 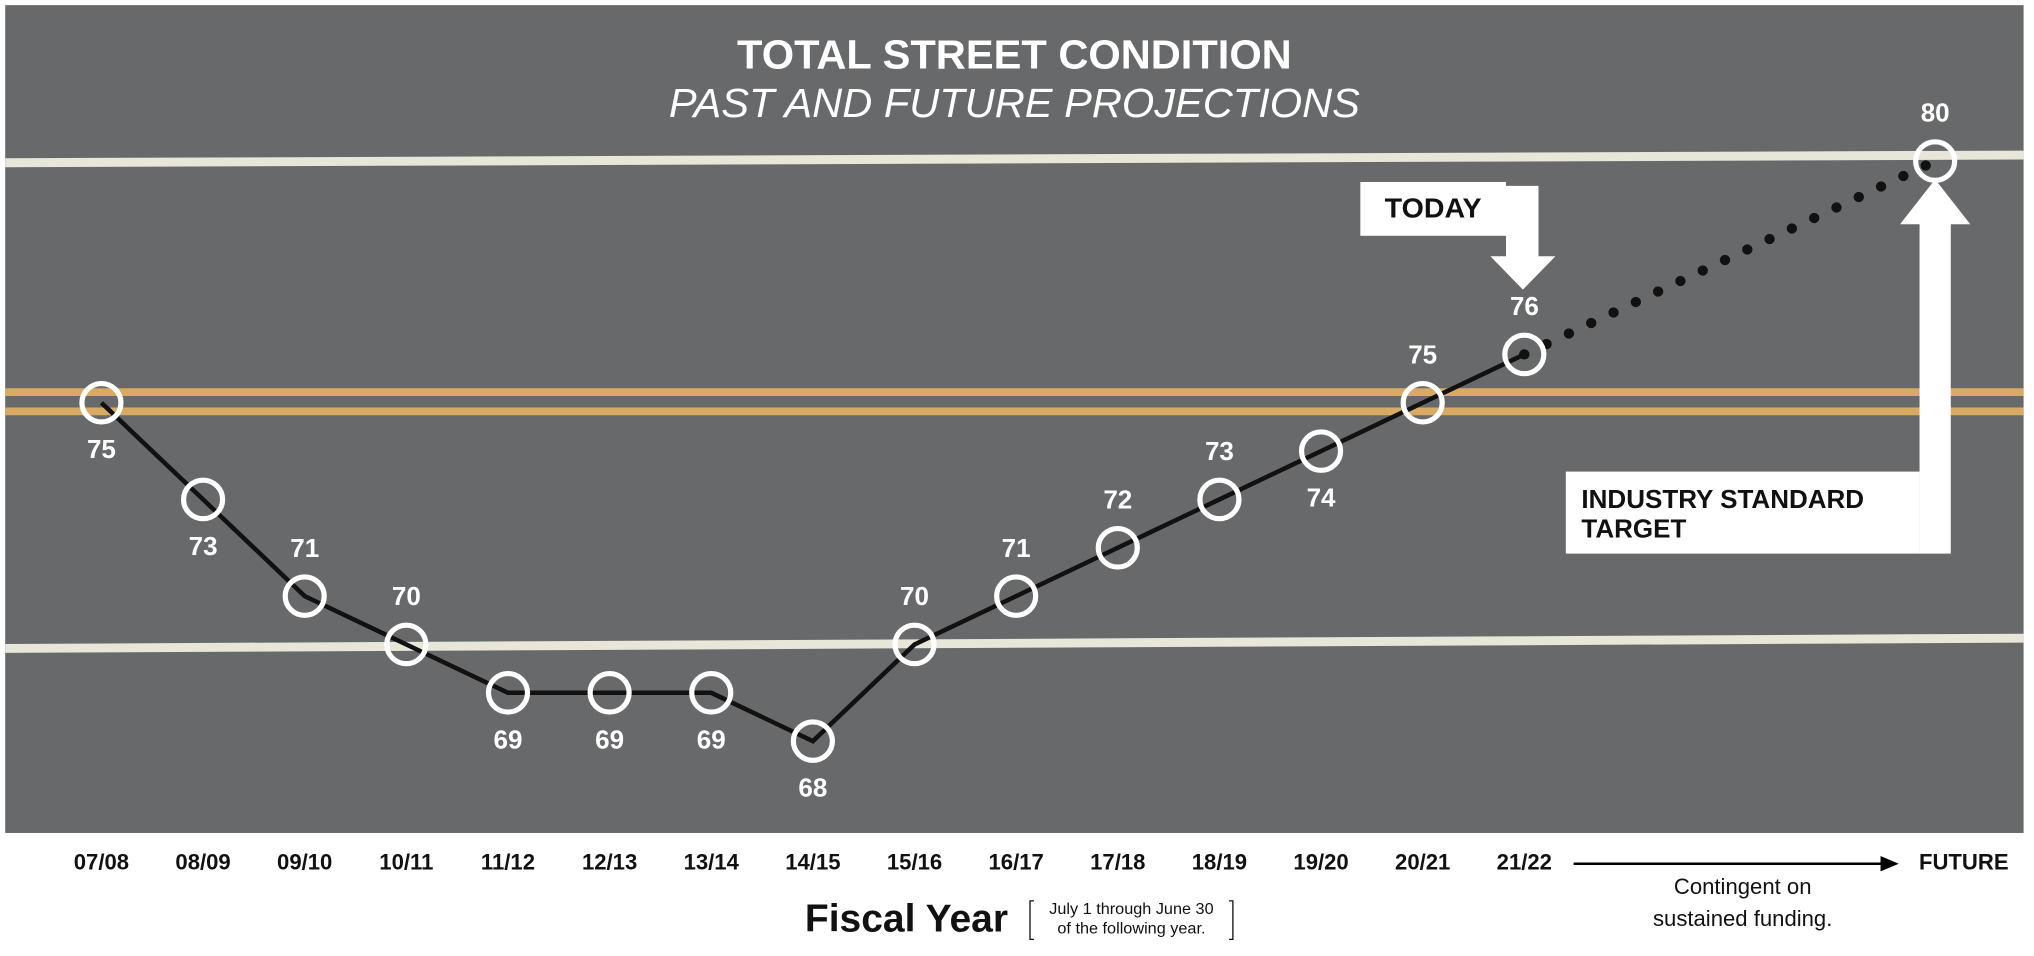 I want to click on future-arrowhead, so click(x=1889, y=864).